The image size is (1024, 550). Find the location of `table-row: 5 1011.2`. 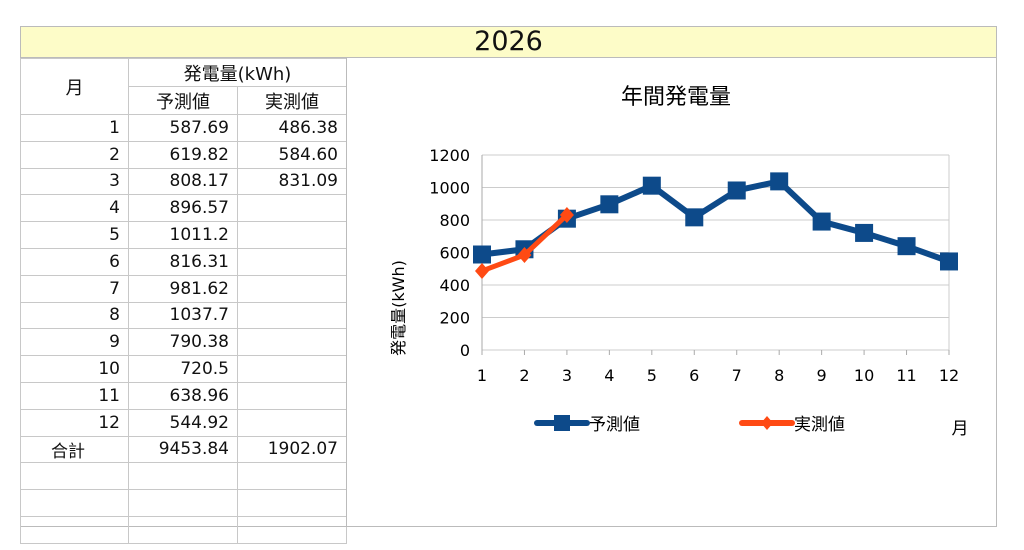

table-row: 5 1011.2 is located at coordinates (183, 235).